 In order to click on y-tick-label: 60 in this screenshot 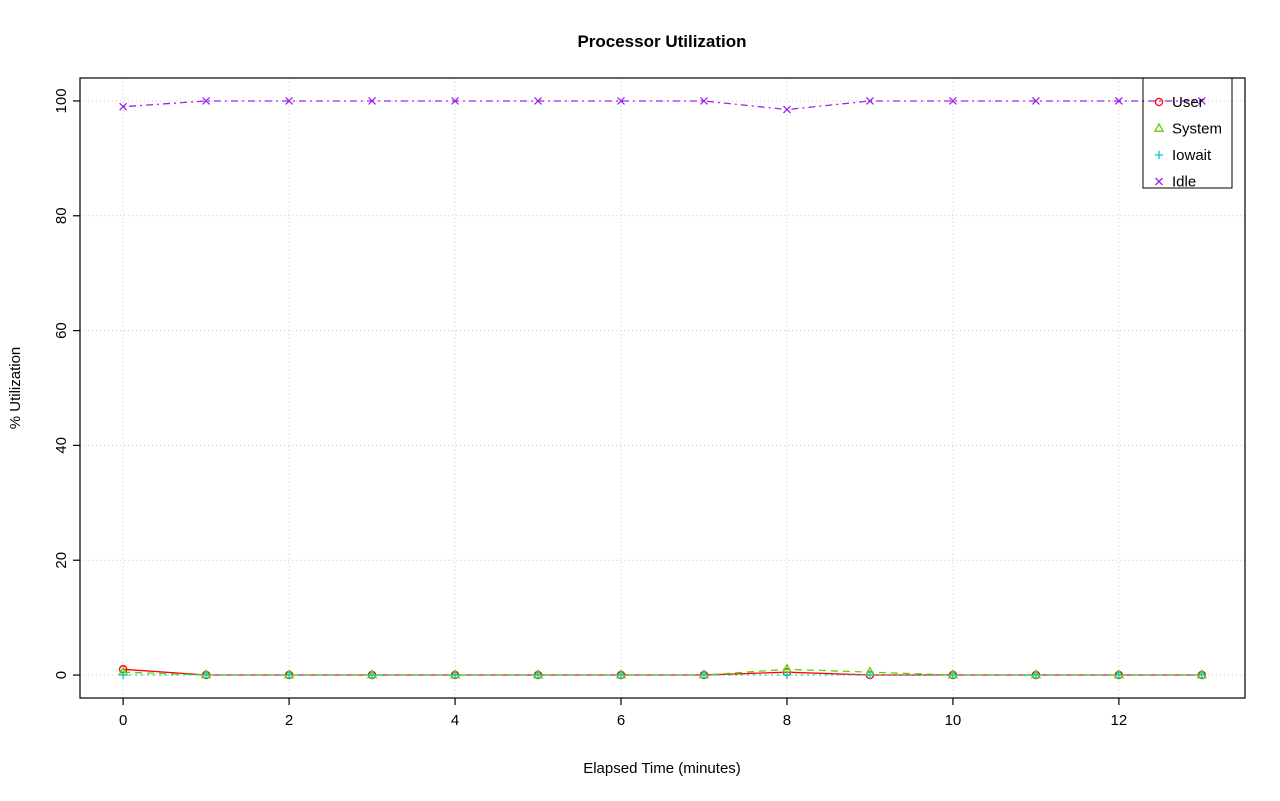, I will do `click(61, 330)`.